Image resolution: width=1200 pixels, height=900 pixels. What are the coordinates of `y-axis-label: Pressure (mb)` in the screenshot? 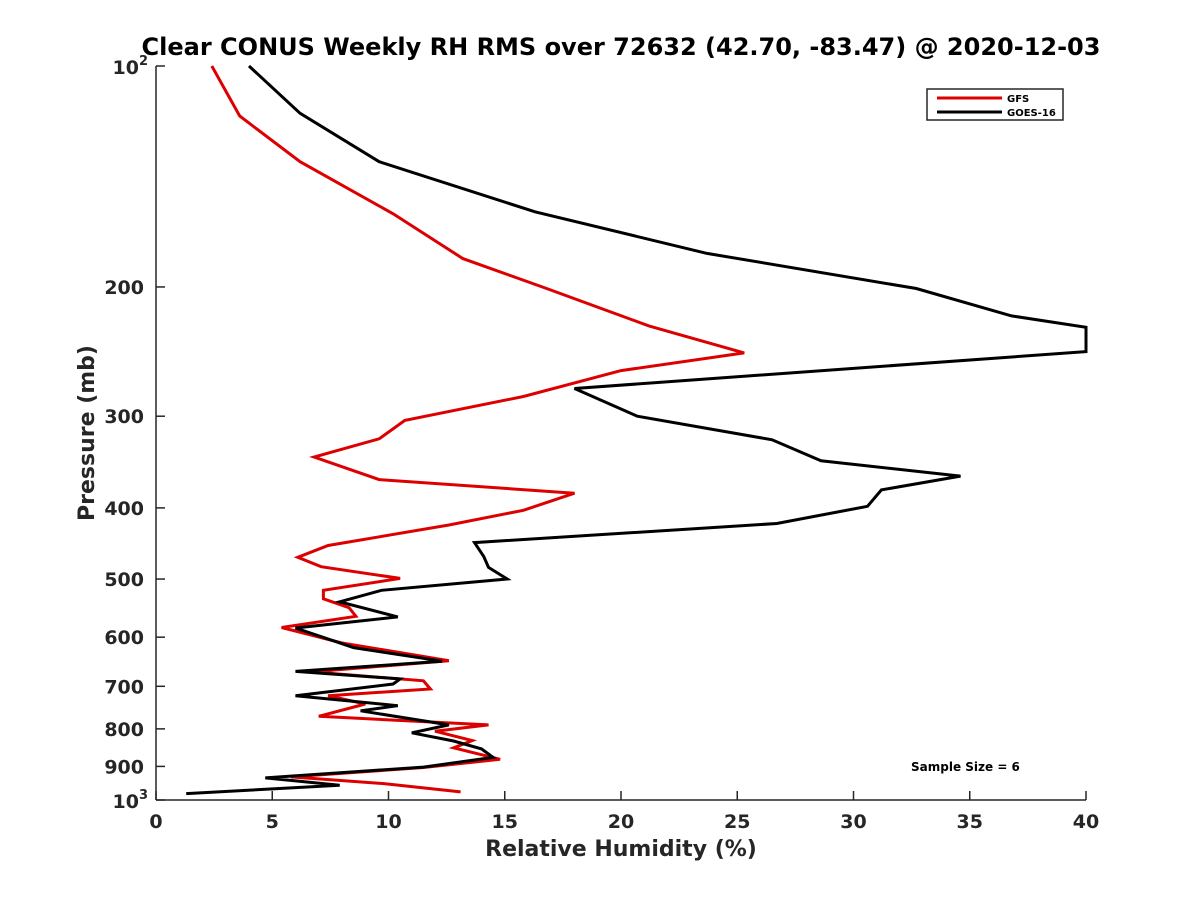 It's located at (87, 433).